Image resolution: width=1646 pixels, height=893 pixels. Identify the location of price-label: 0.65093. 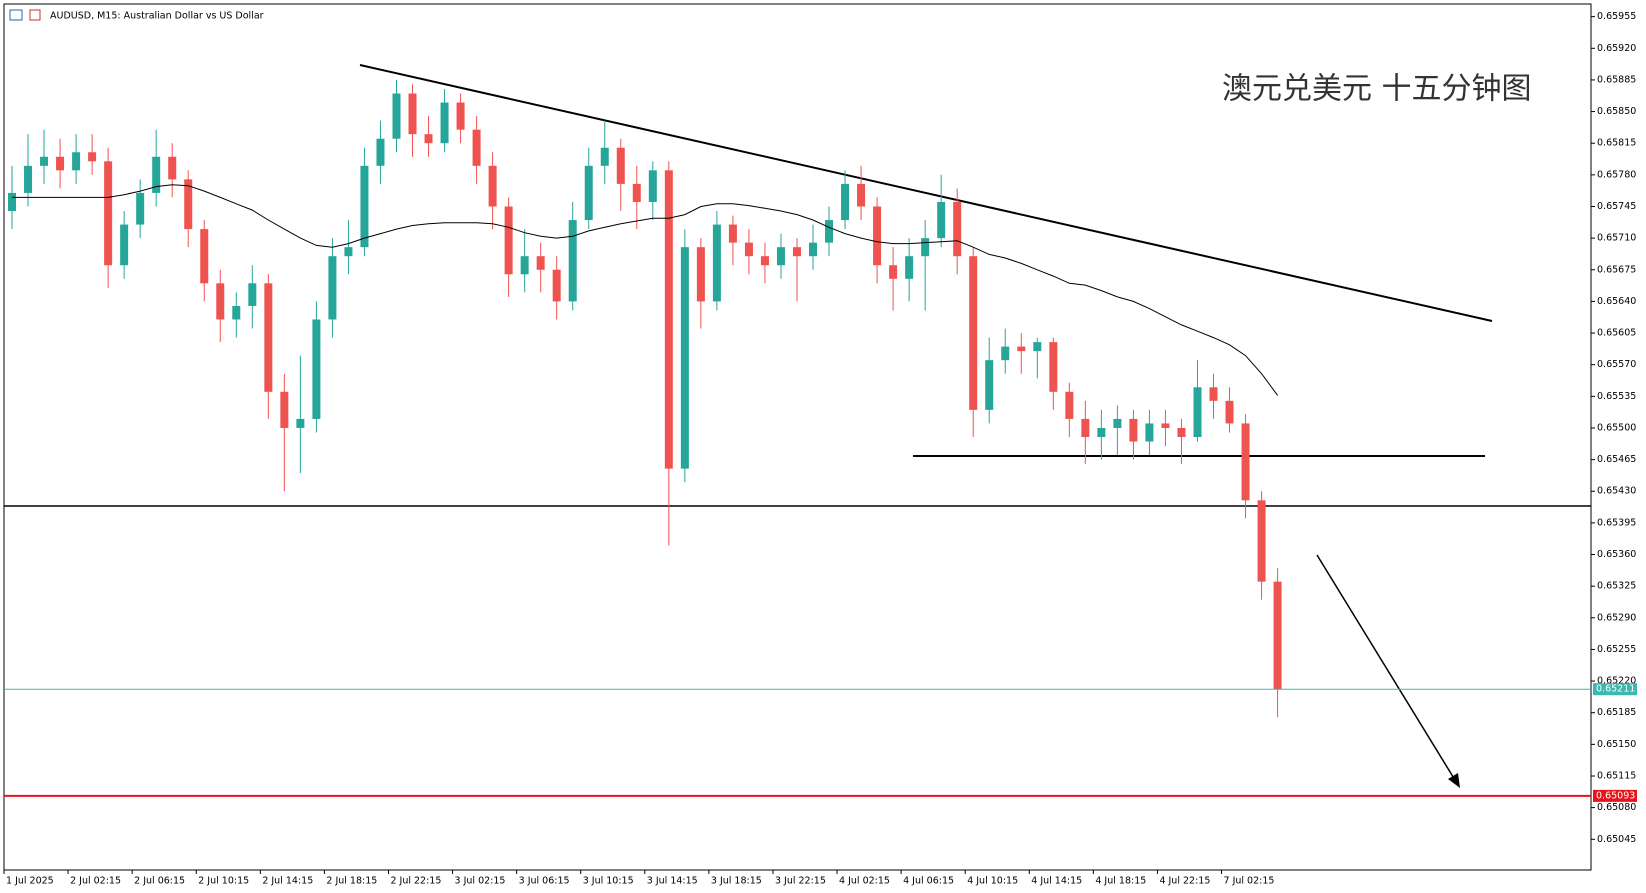
(1615, 795).